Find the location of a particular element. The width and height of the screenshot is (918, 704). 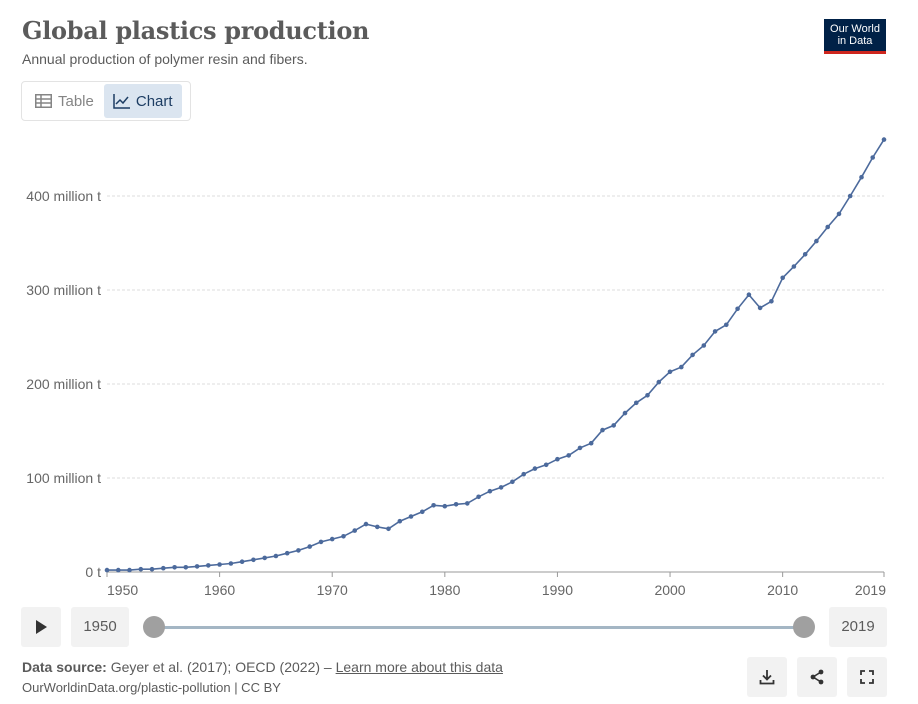

download-button is located at coordinates (767, 677).